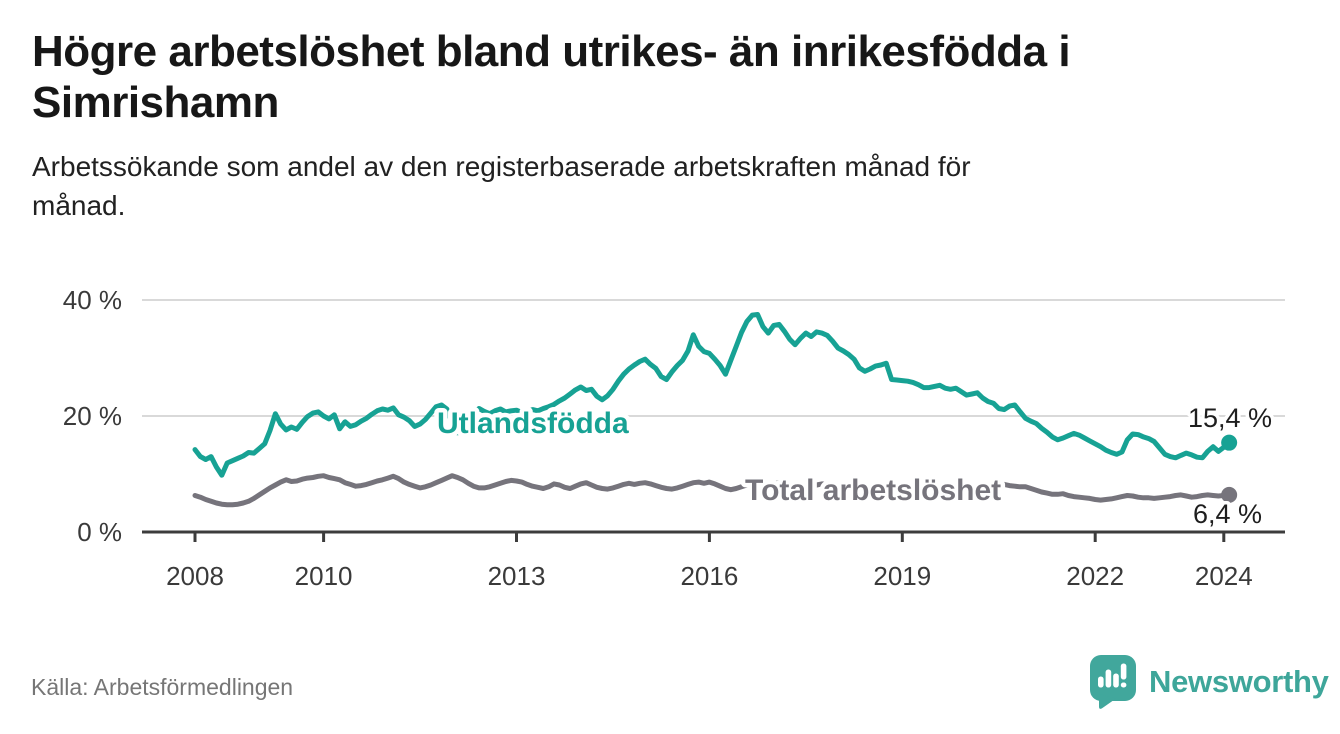 This screenshot has width=1340, height=734. What do you see at coordinates (873, 490) in the screenshot?
I see `series-label-total: Total arbetslöshet` at bounding box center [873, 490].